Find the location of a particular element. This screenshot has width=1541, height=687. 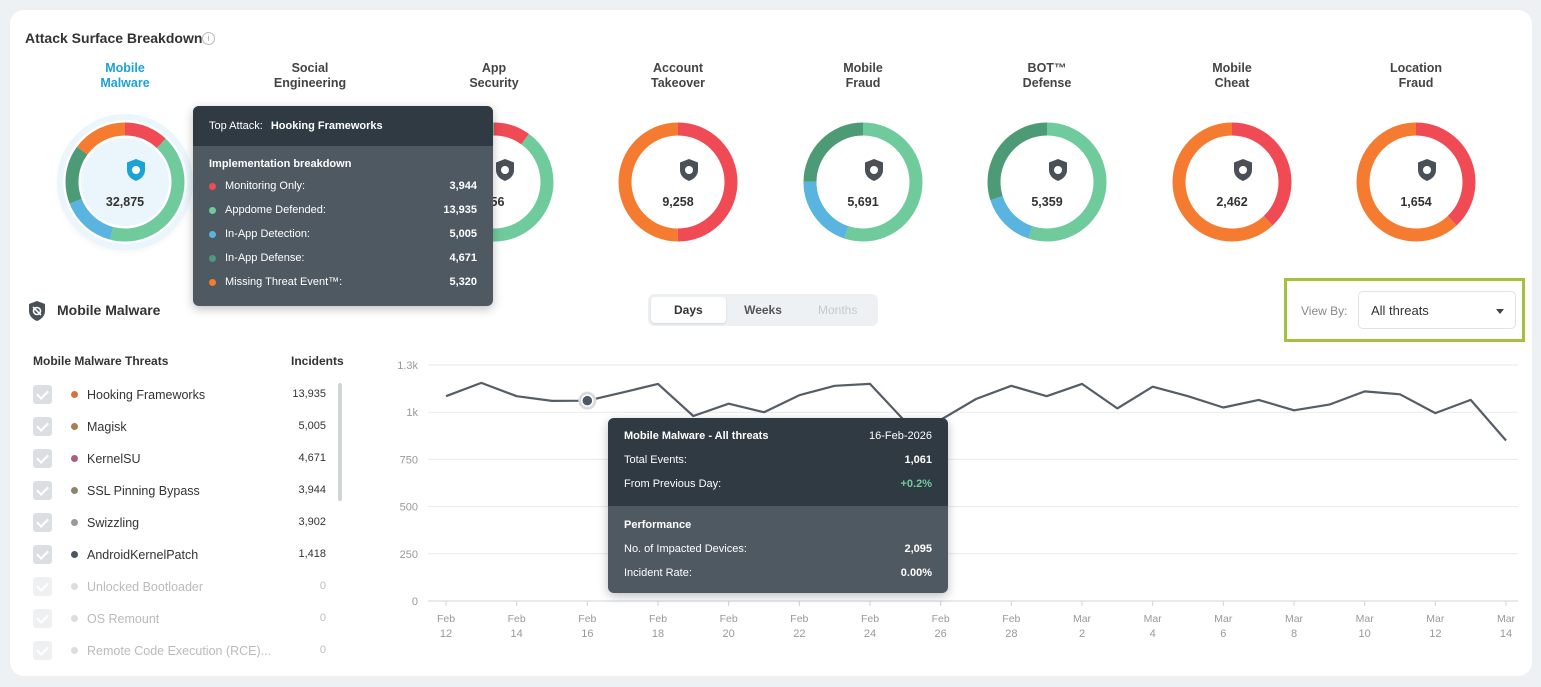

x-tick-label: 10 is located at coordinates (1365, 634).